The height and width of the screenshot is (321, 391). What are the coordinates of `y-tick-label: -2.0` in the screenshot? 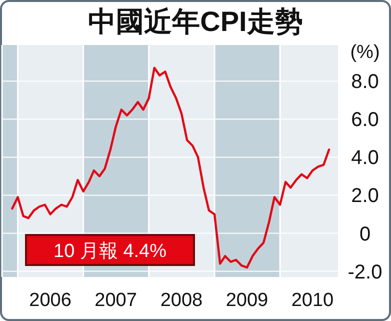 It's located at (365, 272).